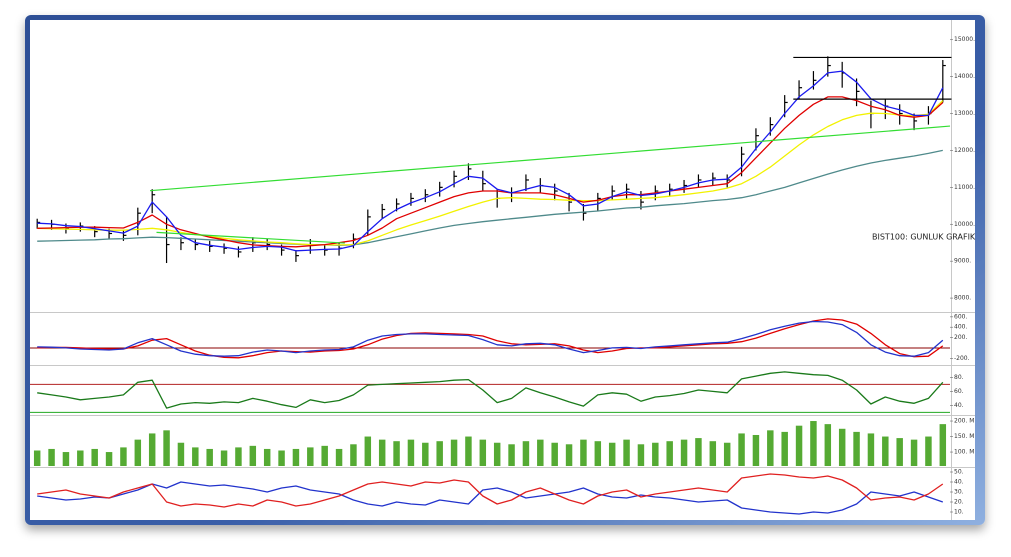 Image resolution: width=1011 pixels, height=557 pixels. I want to click on chart-annotation: BIST100: GUNLUK GRAFIK, so click(924, 237).